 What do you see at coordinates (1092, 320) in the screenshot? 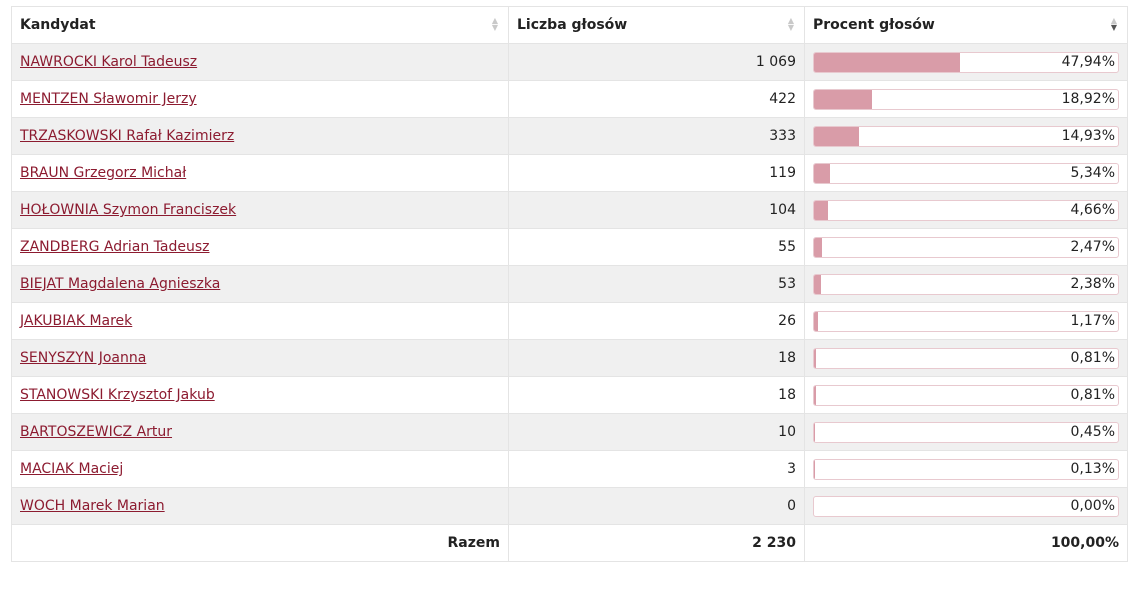
I see `percent-value: 1,17%` at bounding box center [1092, 320].